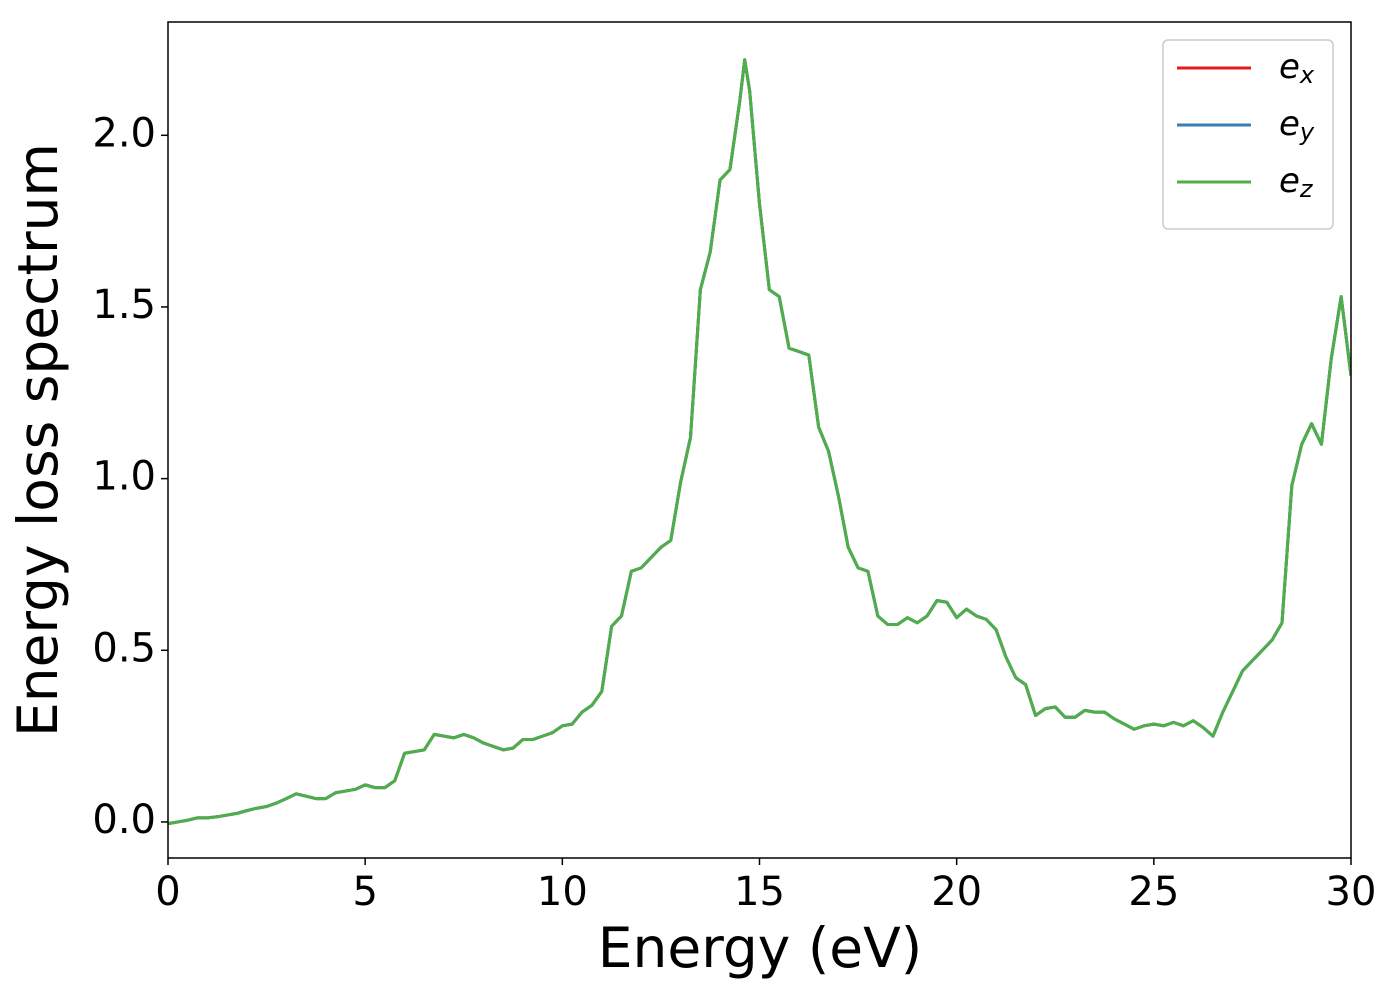  Describe the element at coordinates (167, 892) in the screenshot. I see `x-tick-label: 0` at that location.